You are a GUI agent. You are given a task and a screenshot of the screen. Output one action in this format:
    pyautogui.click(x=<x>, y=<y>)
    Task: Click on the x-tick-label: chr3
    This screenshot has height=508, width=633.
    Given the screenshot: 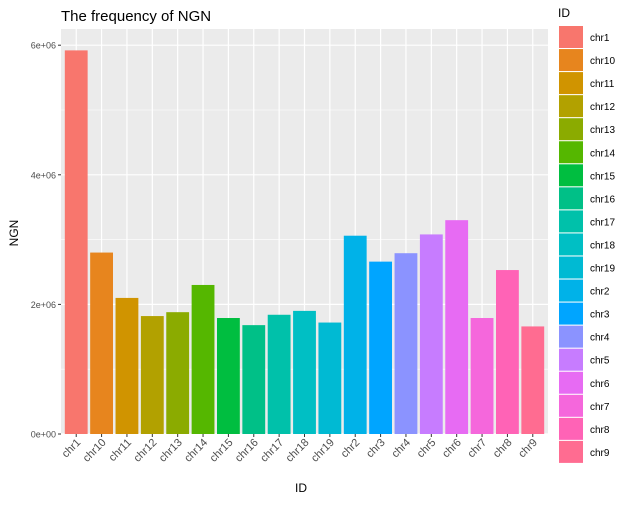 What is the action you would take?
    pyautogui.click(x=376, y=449)
    